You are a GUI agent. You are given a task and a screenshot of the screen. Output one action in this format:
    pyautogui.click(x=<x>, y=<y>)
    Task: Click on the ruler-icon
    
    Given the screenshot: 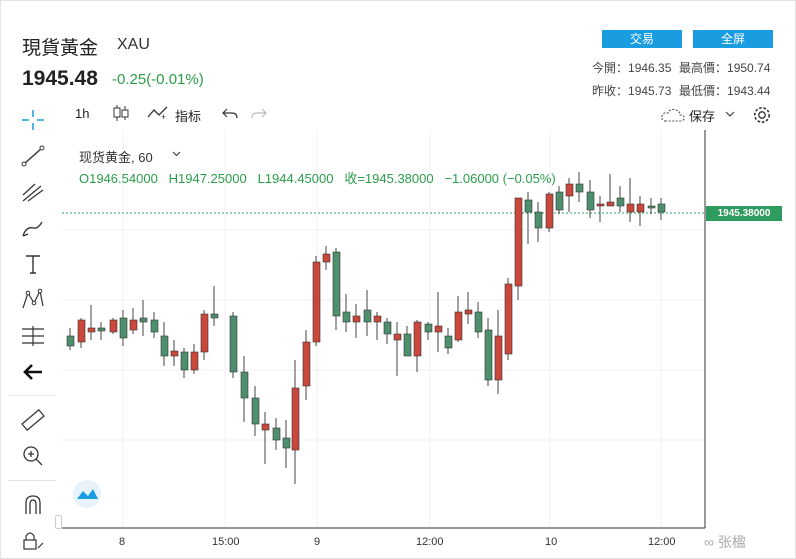 What is the action you would take?
    pyautogui.click(x=33, y=420)
    